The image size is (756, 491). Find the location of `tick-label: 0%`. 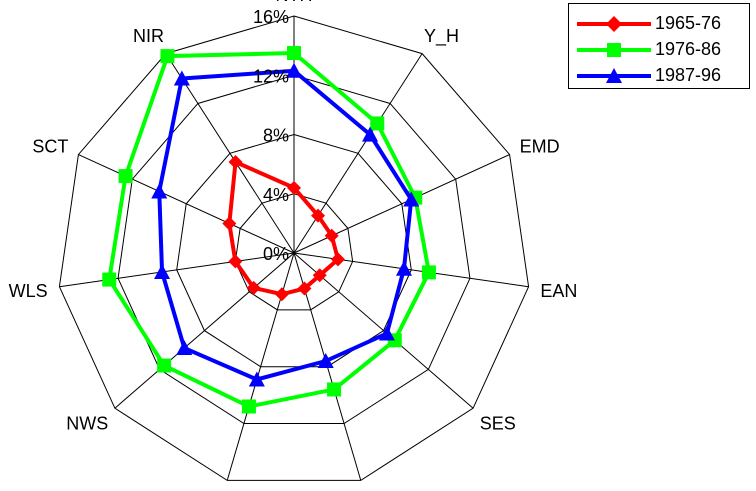

tick-label: 0% is located at coordinates (276, 254).